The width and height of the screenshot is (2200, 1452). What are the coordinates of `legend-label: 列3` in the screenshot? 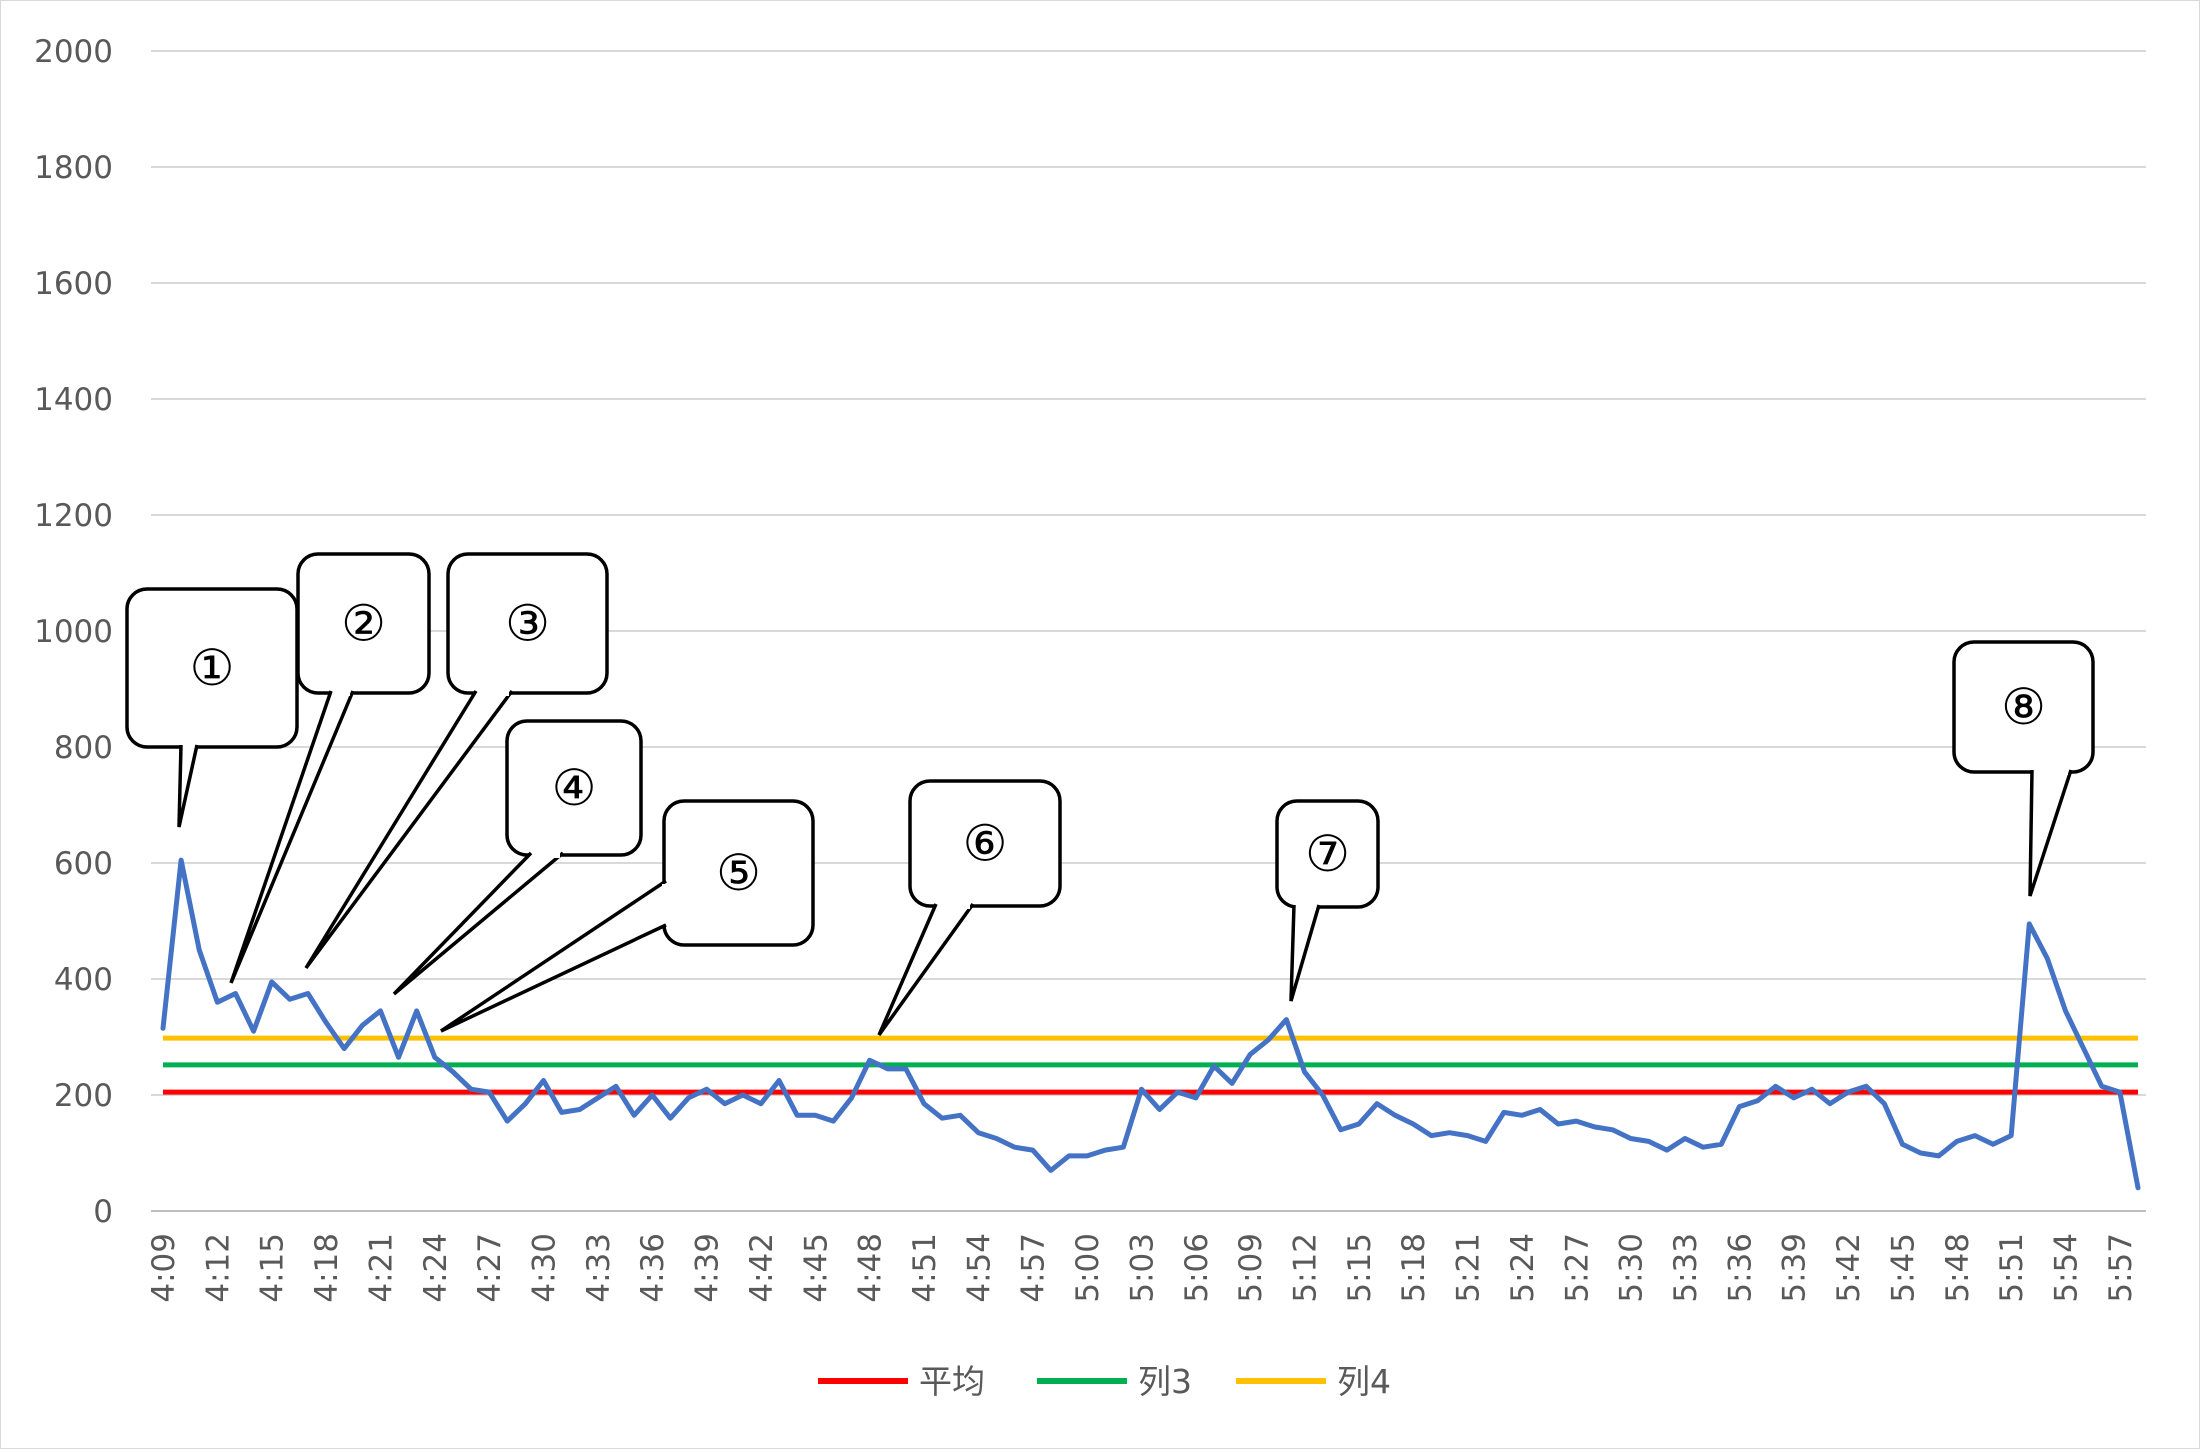 It's located at (1165, 1381).